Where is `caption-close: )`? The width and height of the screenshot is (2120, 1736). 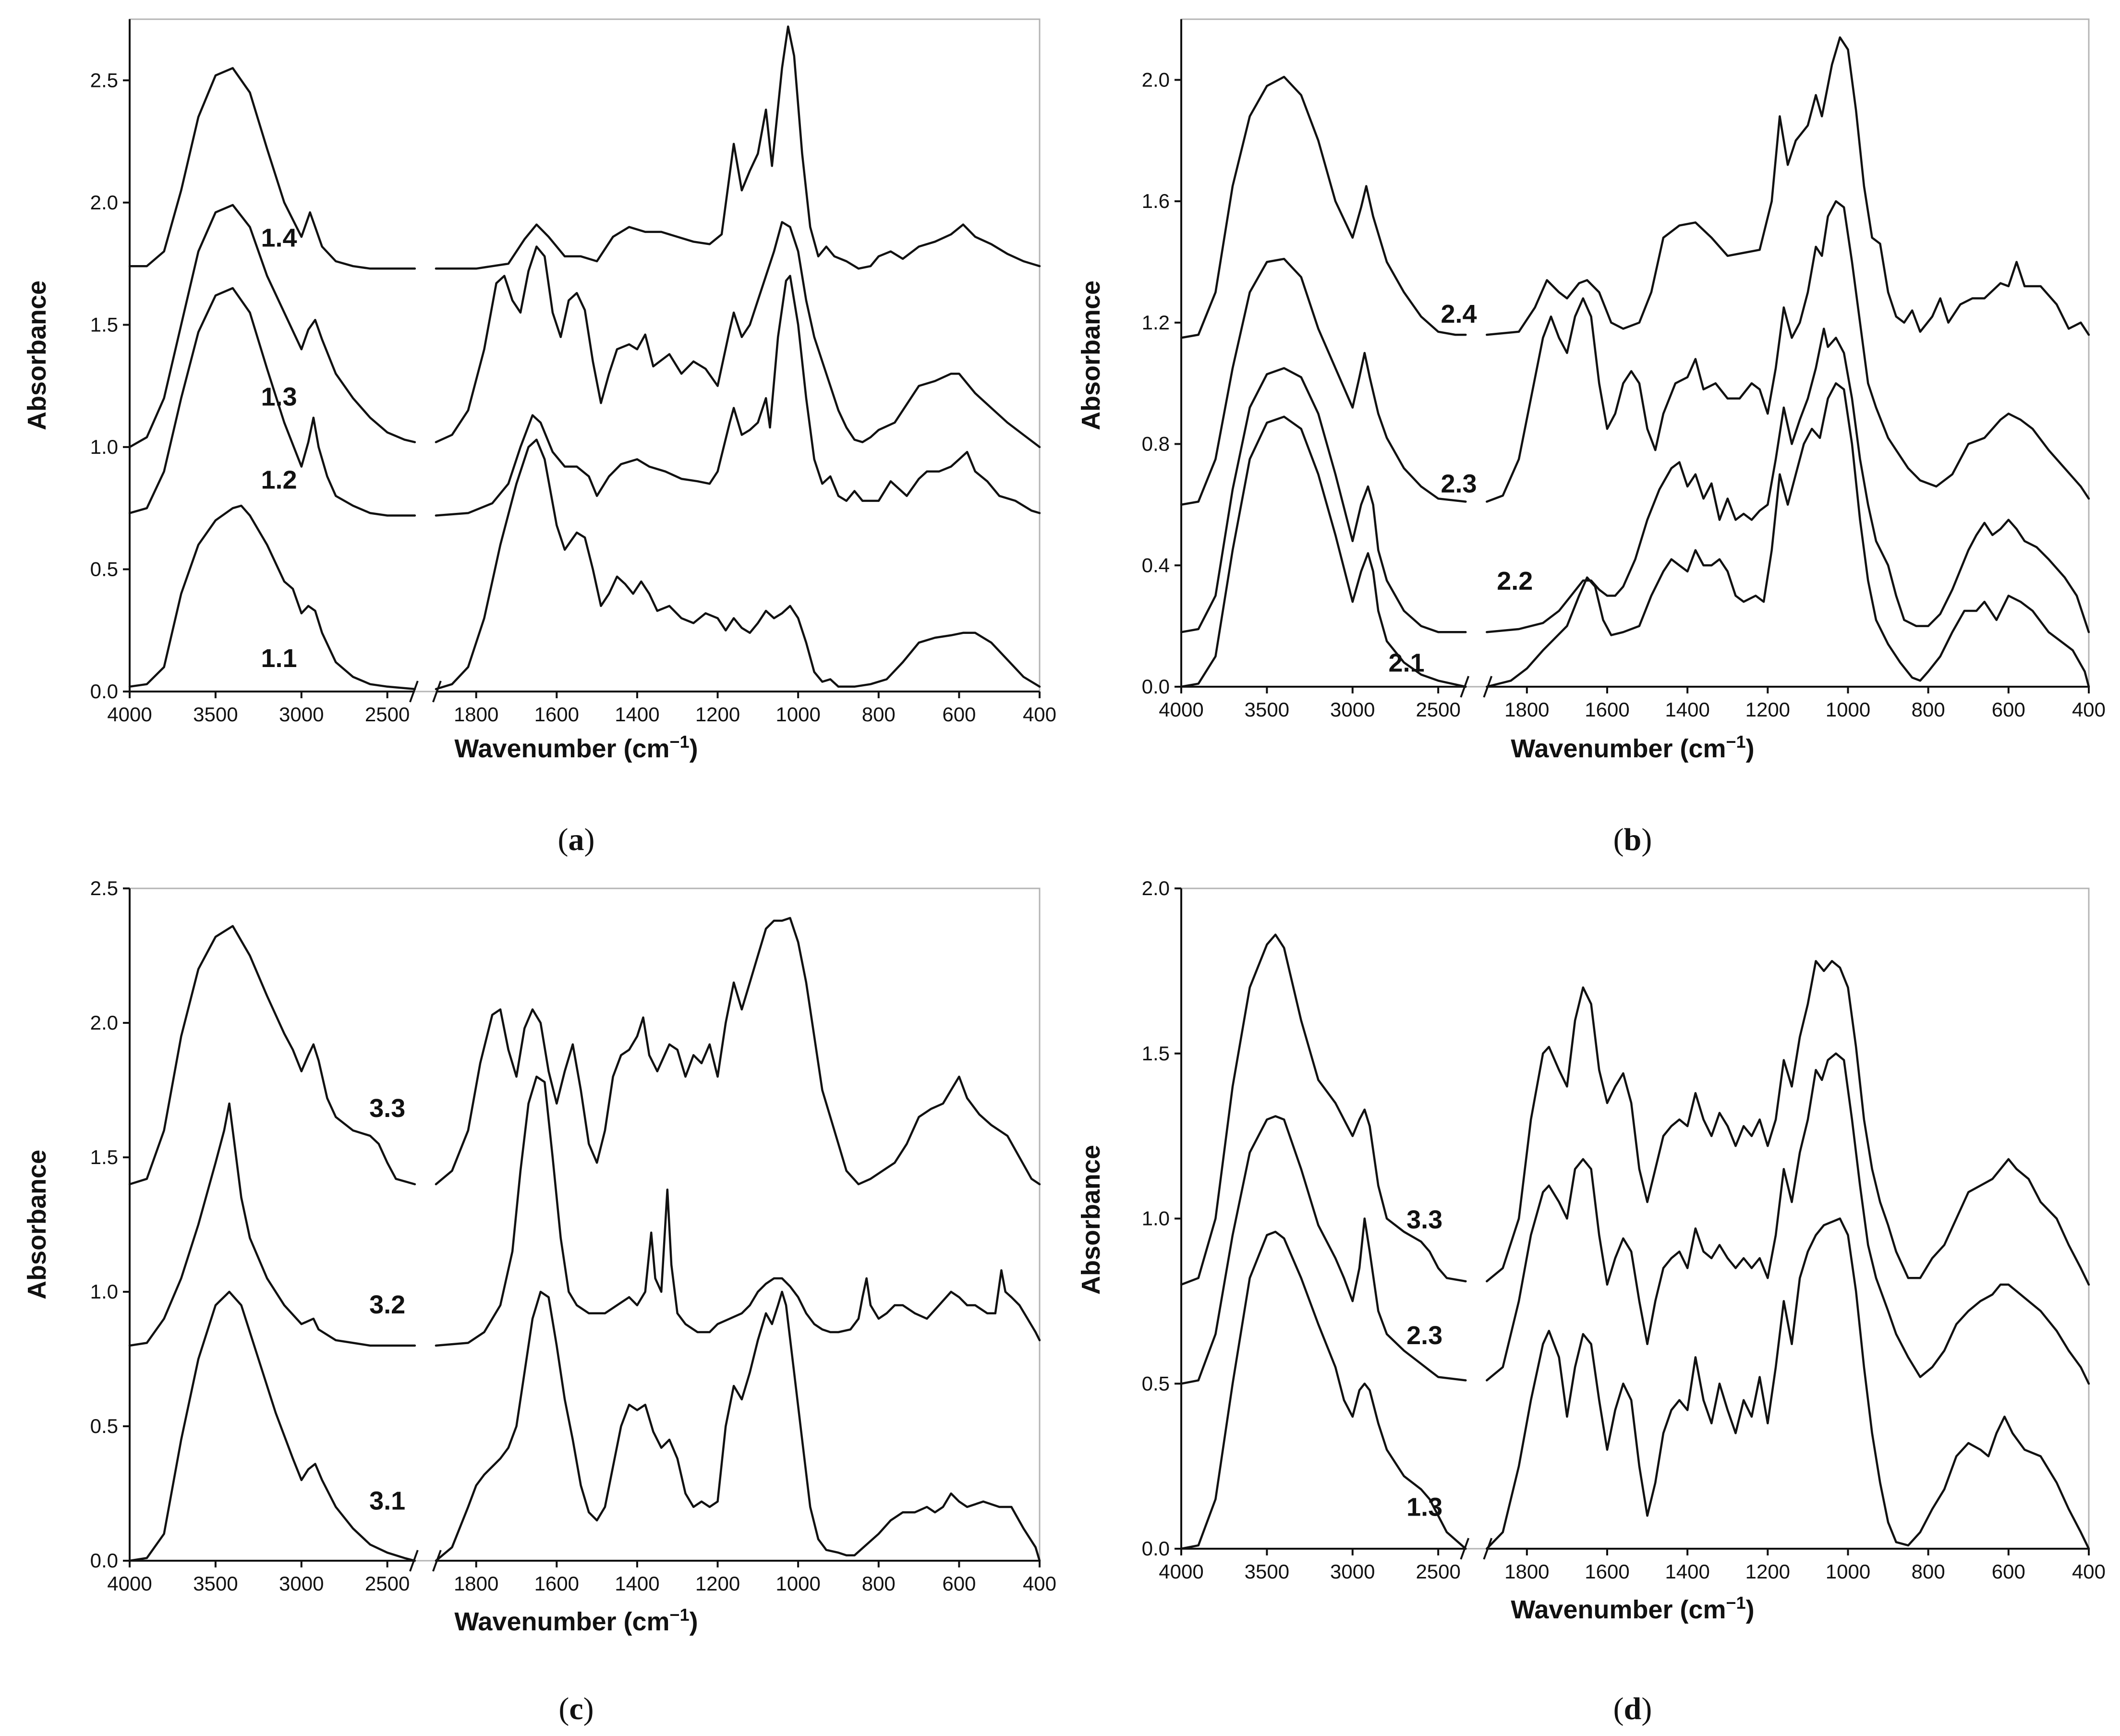
caption-close: ) is located at coordinates (1646, 839).